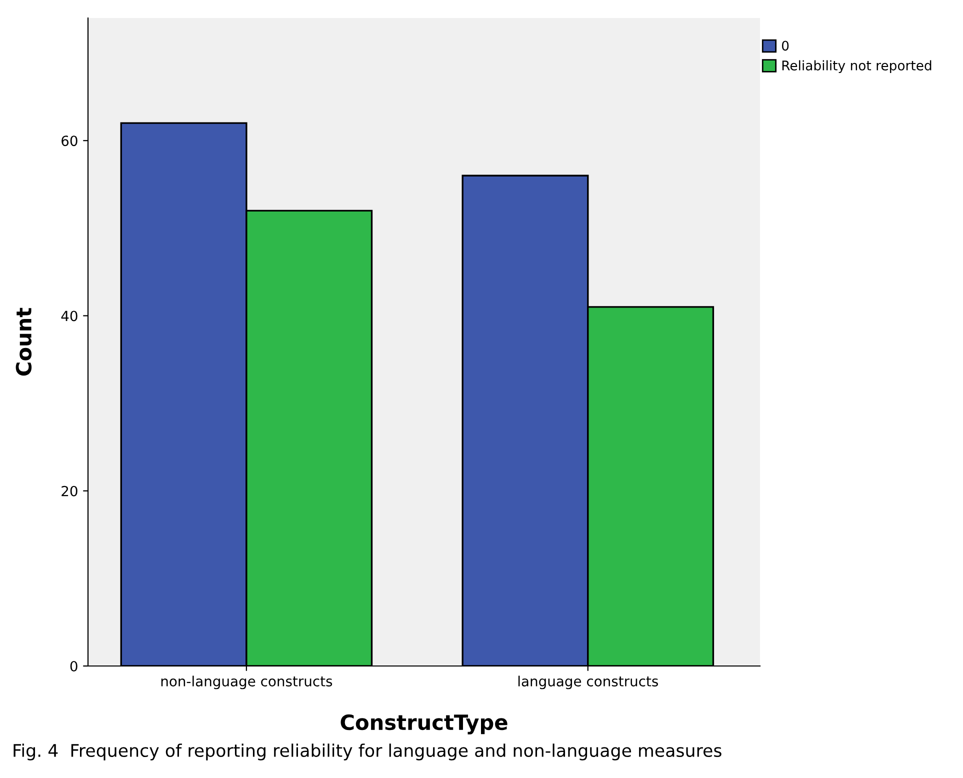 The width and height of the screenshot is (963, 778). Describe the element at coordinates (24, 342) in the screenshot. I see `y-axis-title: Count` at that location.